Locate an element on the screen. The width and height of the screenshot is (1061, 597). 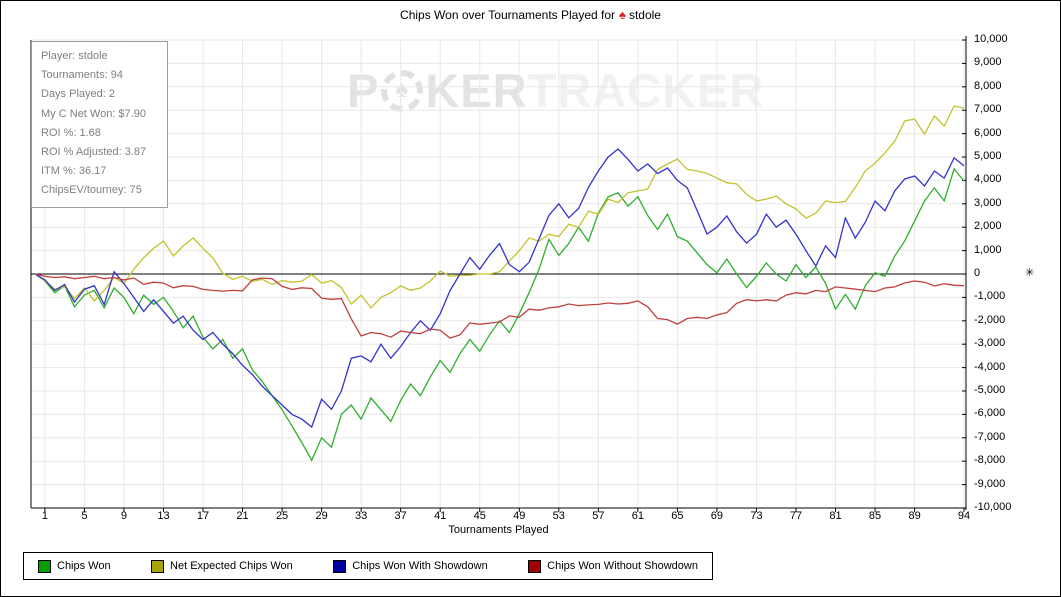
y-tick-label: 8,000 is located at coordinates (988, 85).